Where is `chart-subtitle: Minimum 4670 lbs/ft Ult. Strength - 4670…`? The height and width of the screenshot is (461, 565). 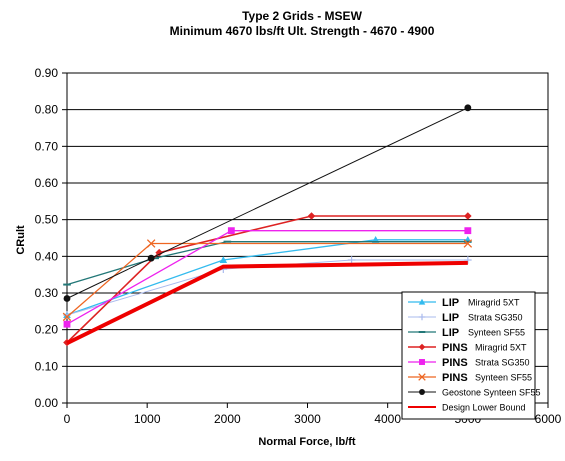 chart-subtitle: Minimum 4670 lbs/ft Ult. Strength - 4670… is located at coordinates (302, 31).